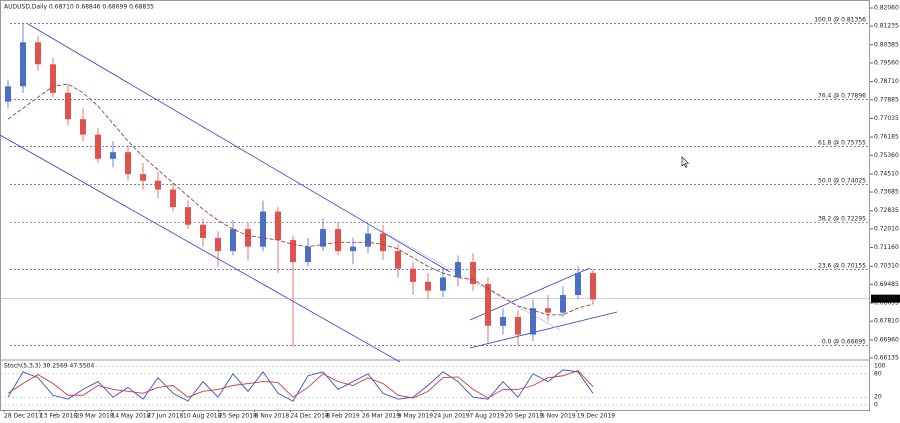 This screenshot has width=900, height=423. Describe the element at coordinates (878, 373) in the screenshot. I see `stoch-tick-label: 80` at that location.